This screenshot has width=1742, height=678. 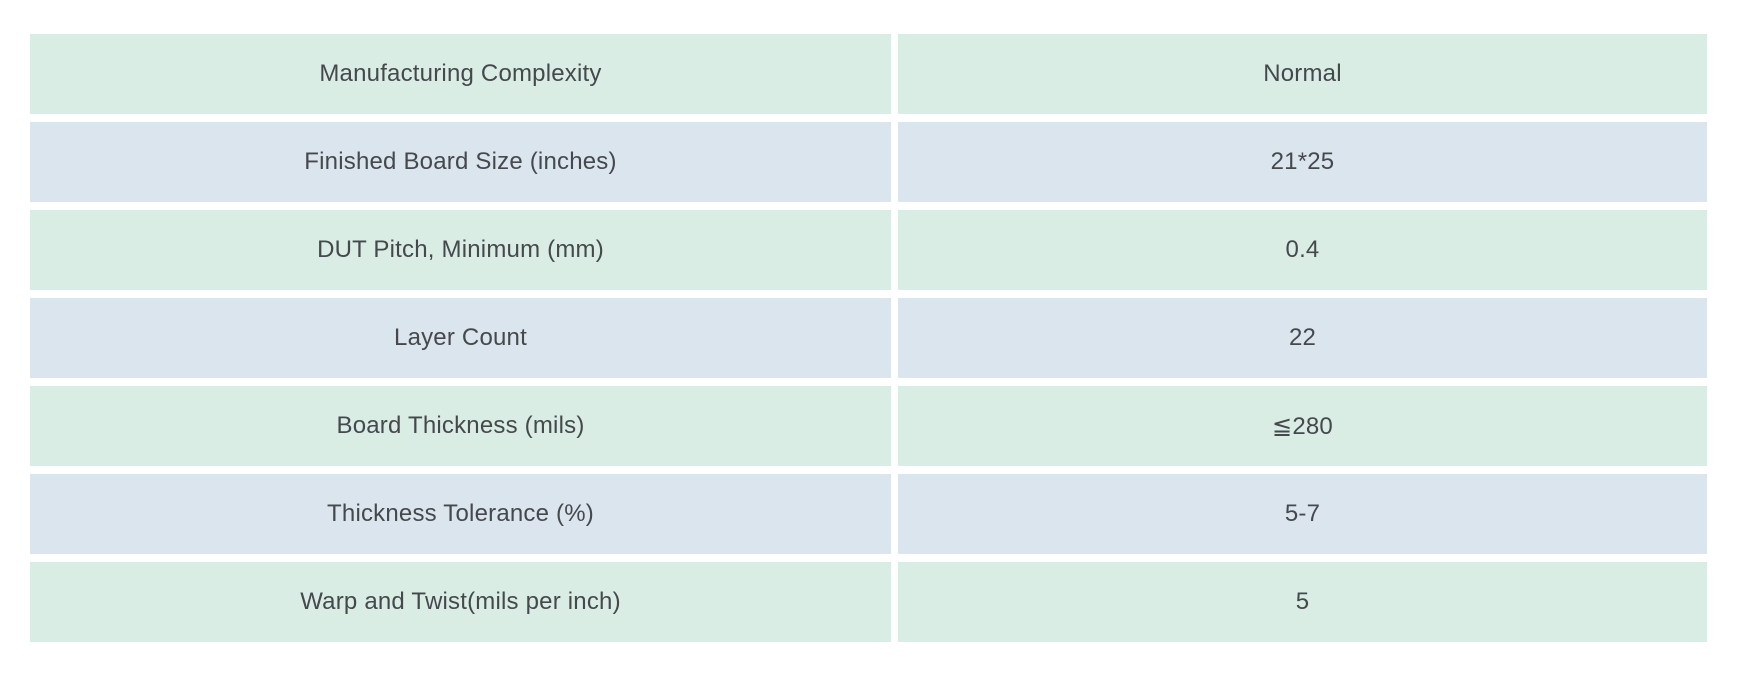 I want to click on spec-label-cell: Thickness Tolerance (%), so click(x=460, y=514).